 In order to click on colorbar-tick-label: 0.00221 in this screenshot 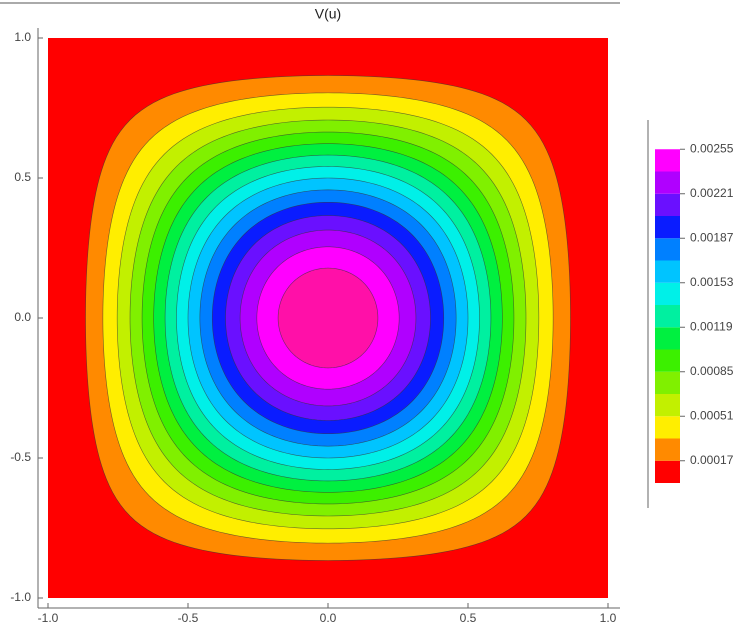, I will do `click(712, 193)`.